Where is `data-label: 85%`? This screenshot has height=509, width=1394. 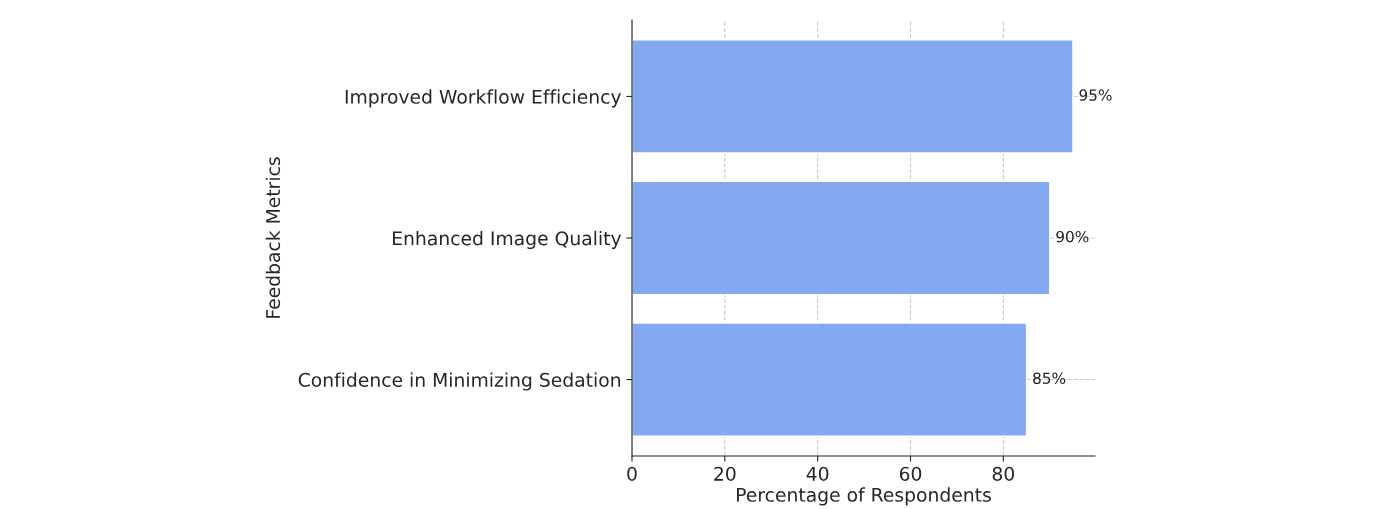
data-label: 85% is located at coordinates (1049, 378).